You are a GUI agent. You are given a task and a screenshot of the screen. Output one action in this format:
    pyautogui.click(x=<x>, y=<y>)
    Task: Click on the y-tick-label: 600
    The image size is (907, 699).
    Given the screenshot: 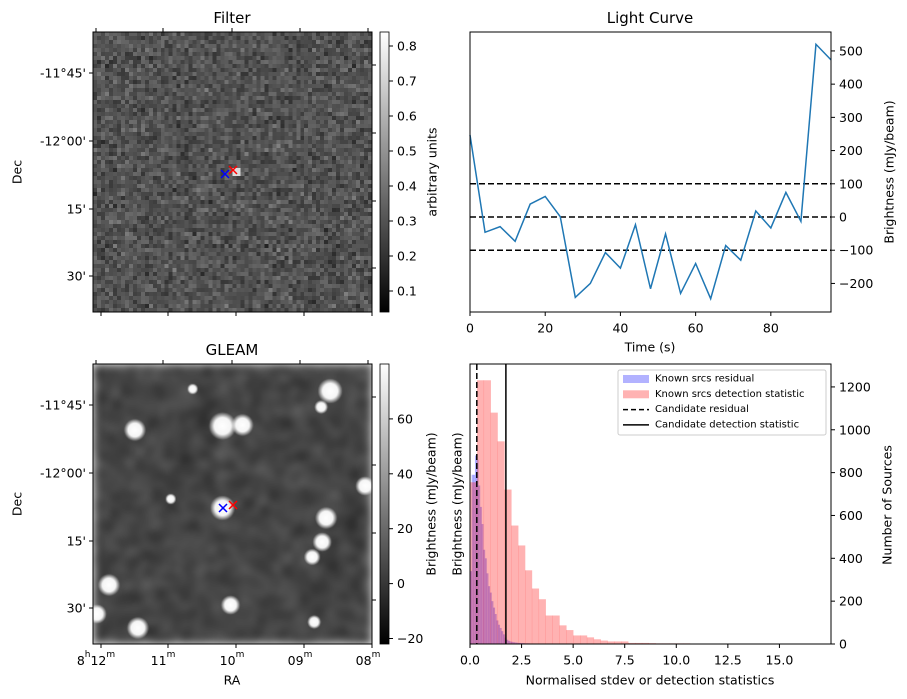 What is the action you would take?
    pyautogui.click(x=851, y=515)
    